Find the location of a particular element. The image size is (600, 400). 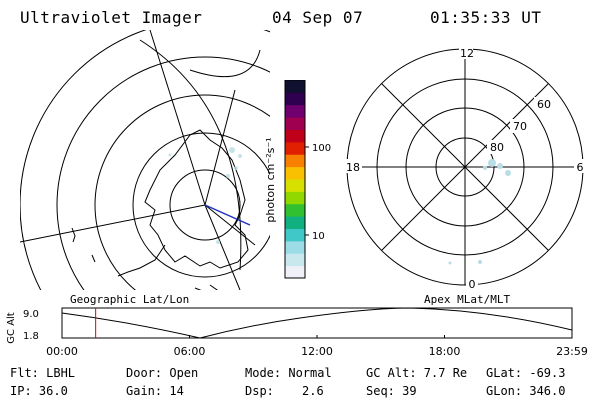

altitude-ytick-max: 9.0 is located at coordinates (31, 314).